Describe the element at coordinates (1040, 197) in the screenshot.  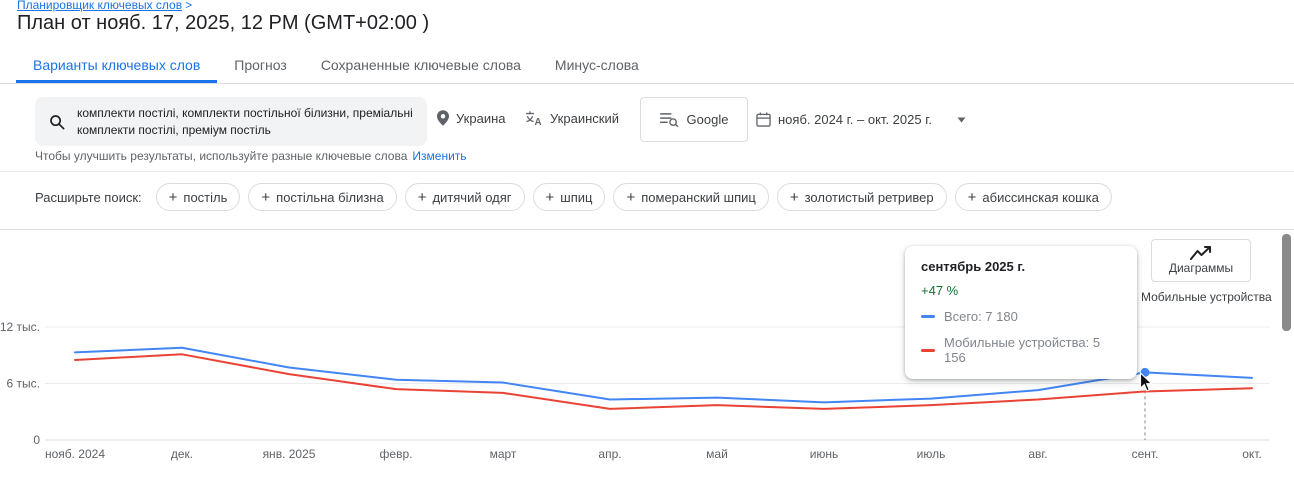
I see `chip-label: абиссинская кошка` at that location.